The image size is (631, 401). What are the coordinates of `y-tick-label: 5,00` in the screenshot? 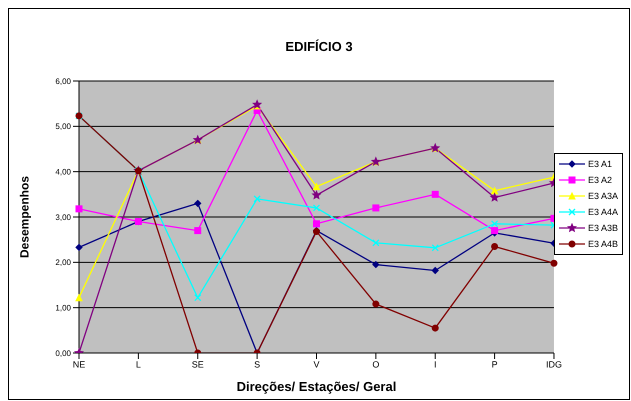 It's located at (63, 127).